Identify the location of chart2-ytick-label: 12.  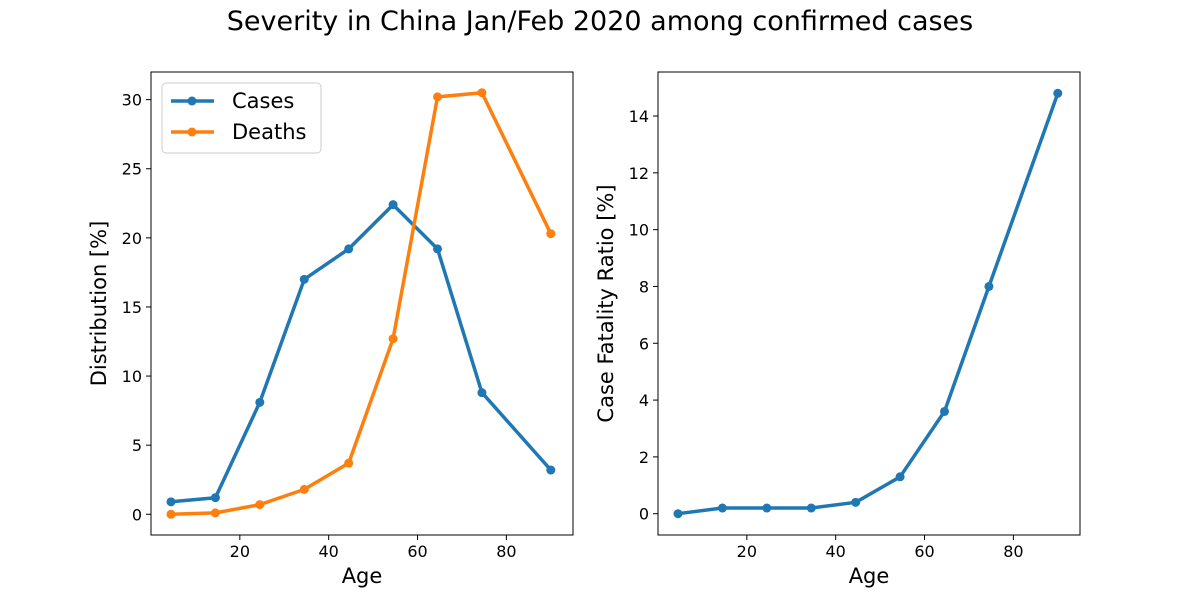
(639, 173).